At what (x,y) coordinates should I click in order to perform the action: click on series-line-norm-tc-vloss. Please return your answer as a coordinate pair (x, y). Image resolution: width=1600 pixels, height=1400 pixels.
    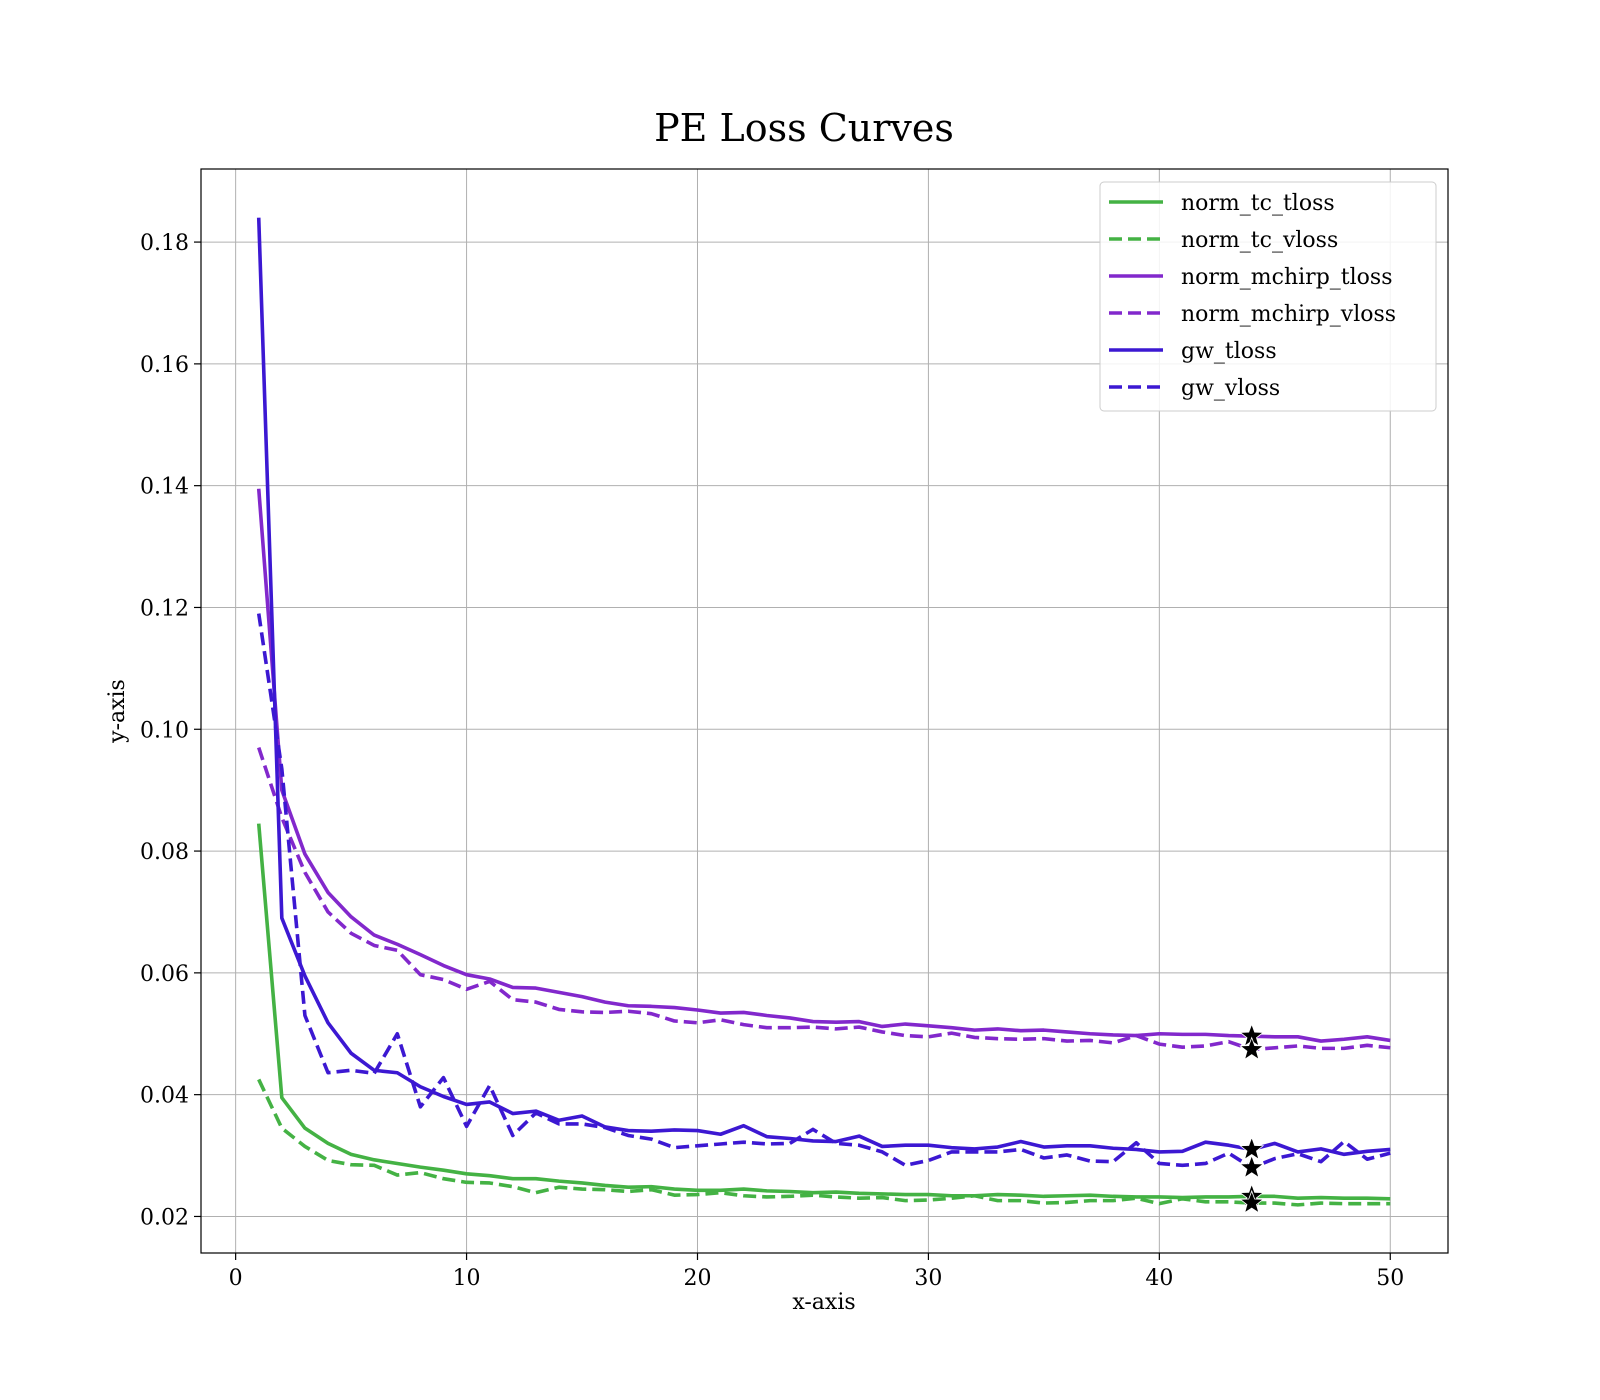
    Looking at the image, I should click on (824, 1142).